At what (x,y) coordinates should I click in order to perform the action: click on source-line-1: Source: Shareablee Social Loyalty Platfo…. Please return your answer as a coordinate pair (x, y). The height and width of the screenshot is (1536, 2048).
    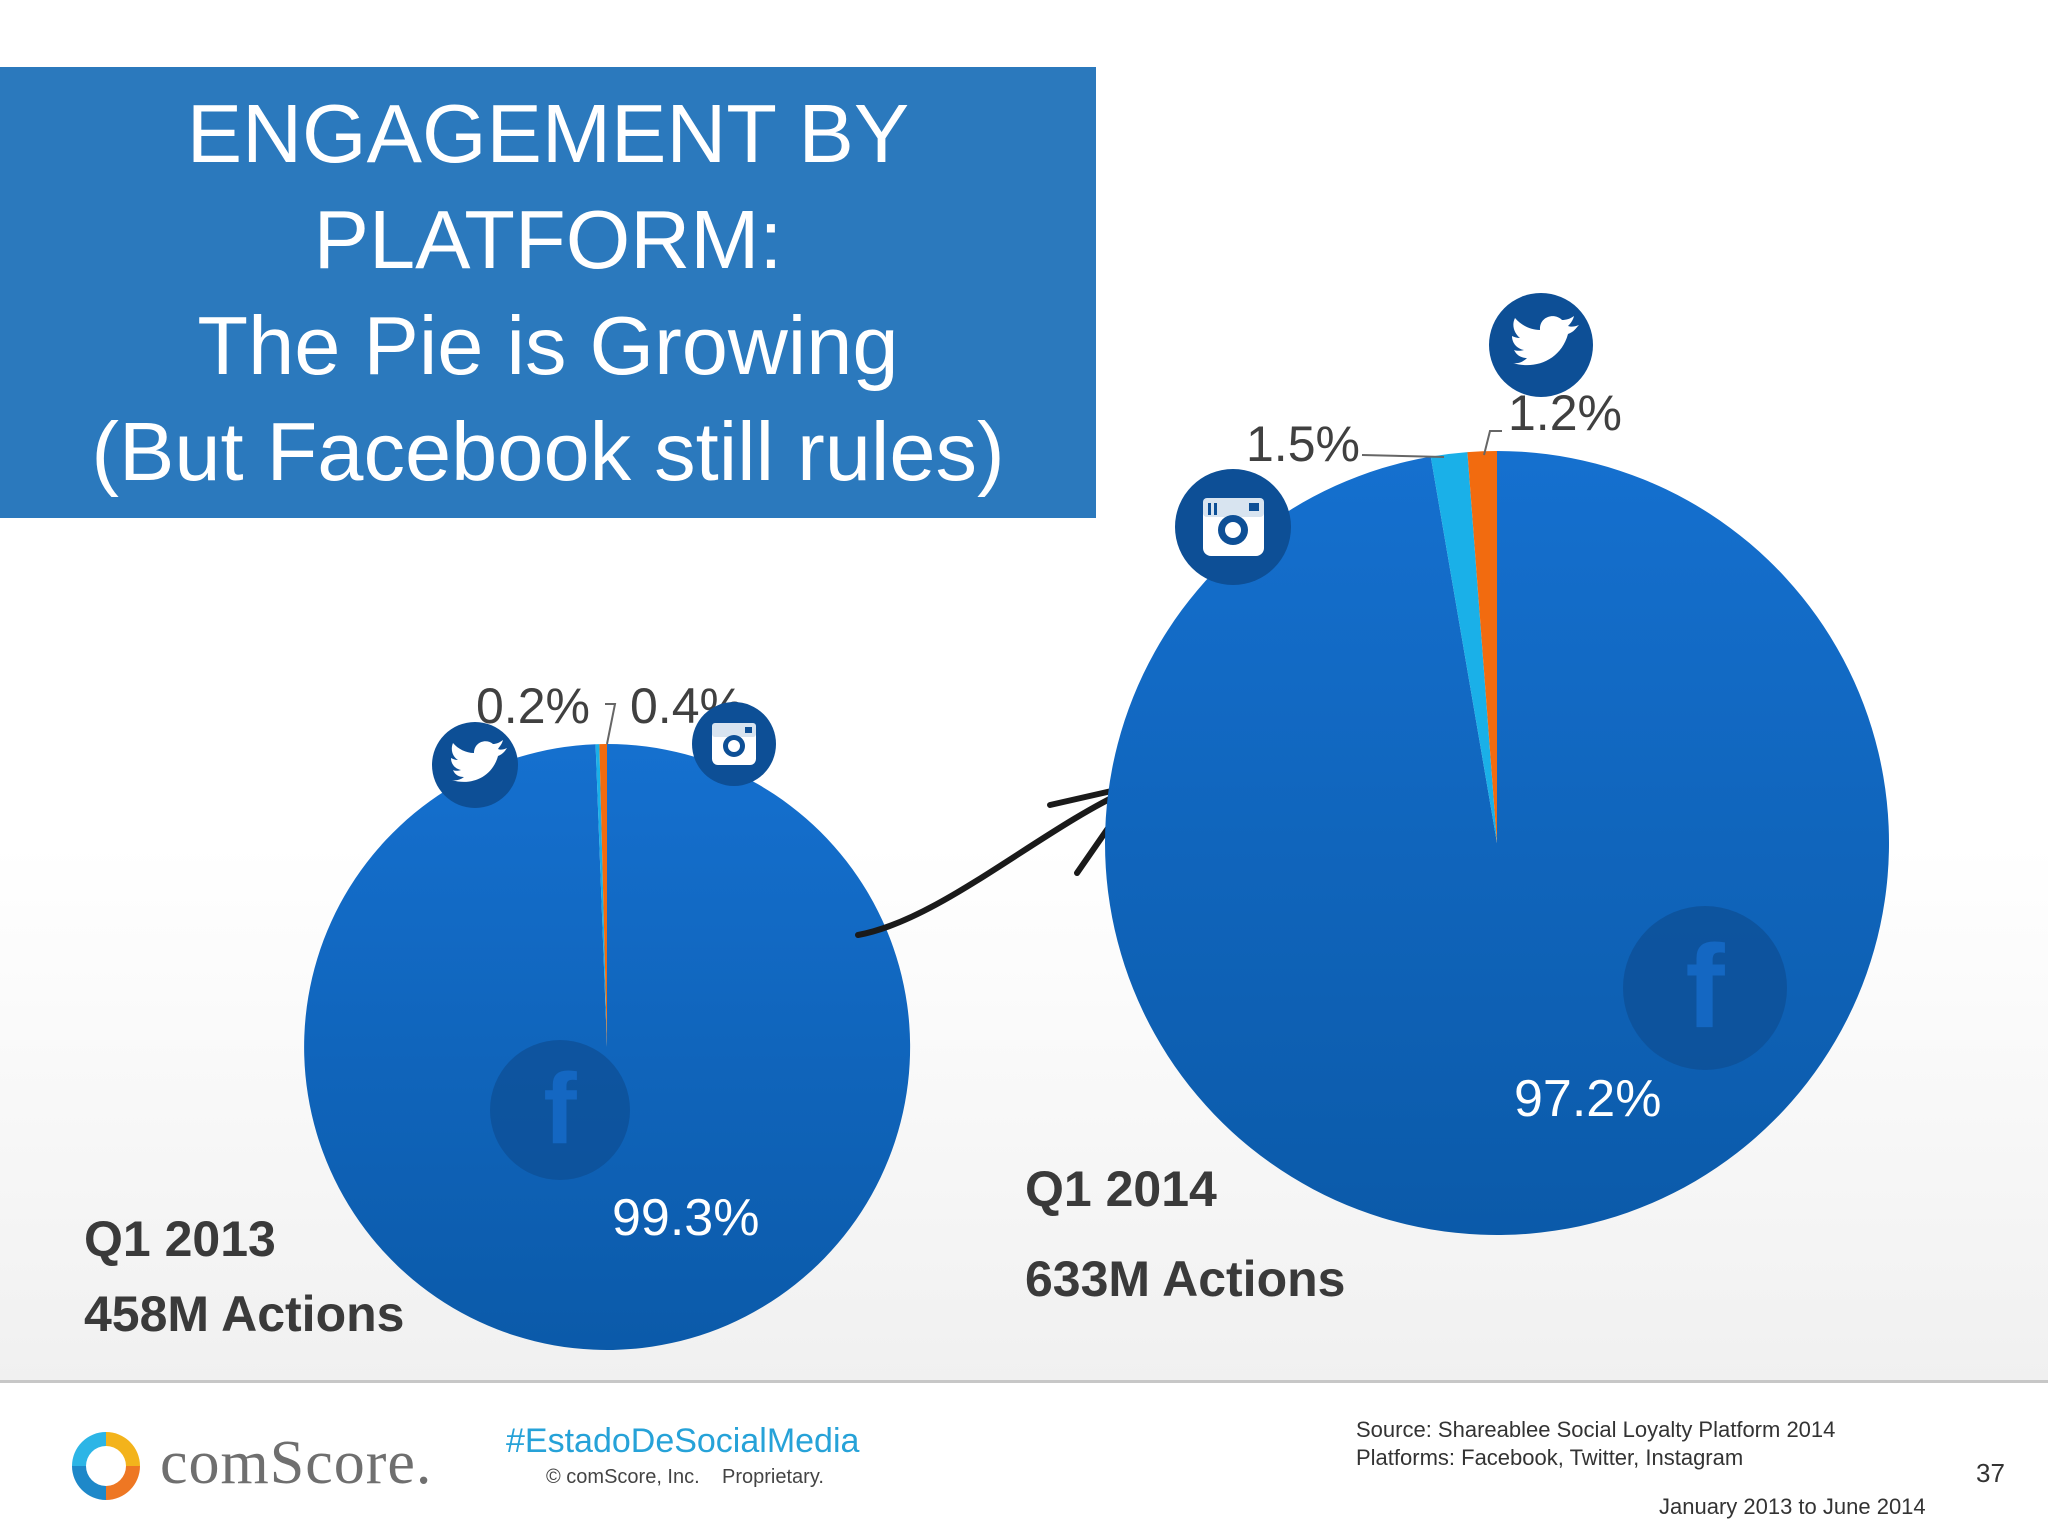
    Looking at the image, I should click on (1596, 1429).